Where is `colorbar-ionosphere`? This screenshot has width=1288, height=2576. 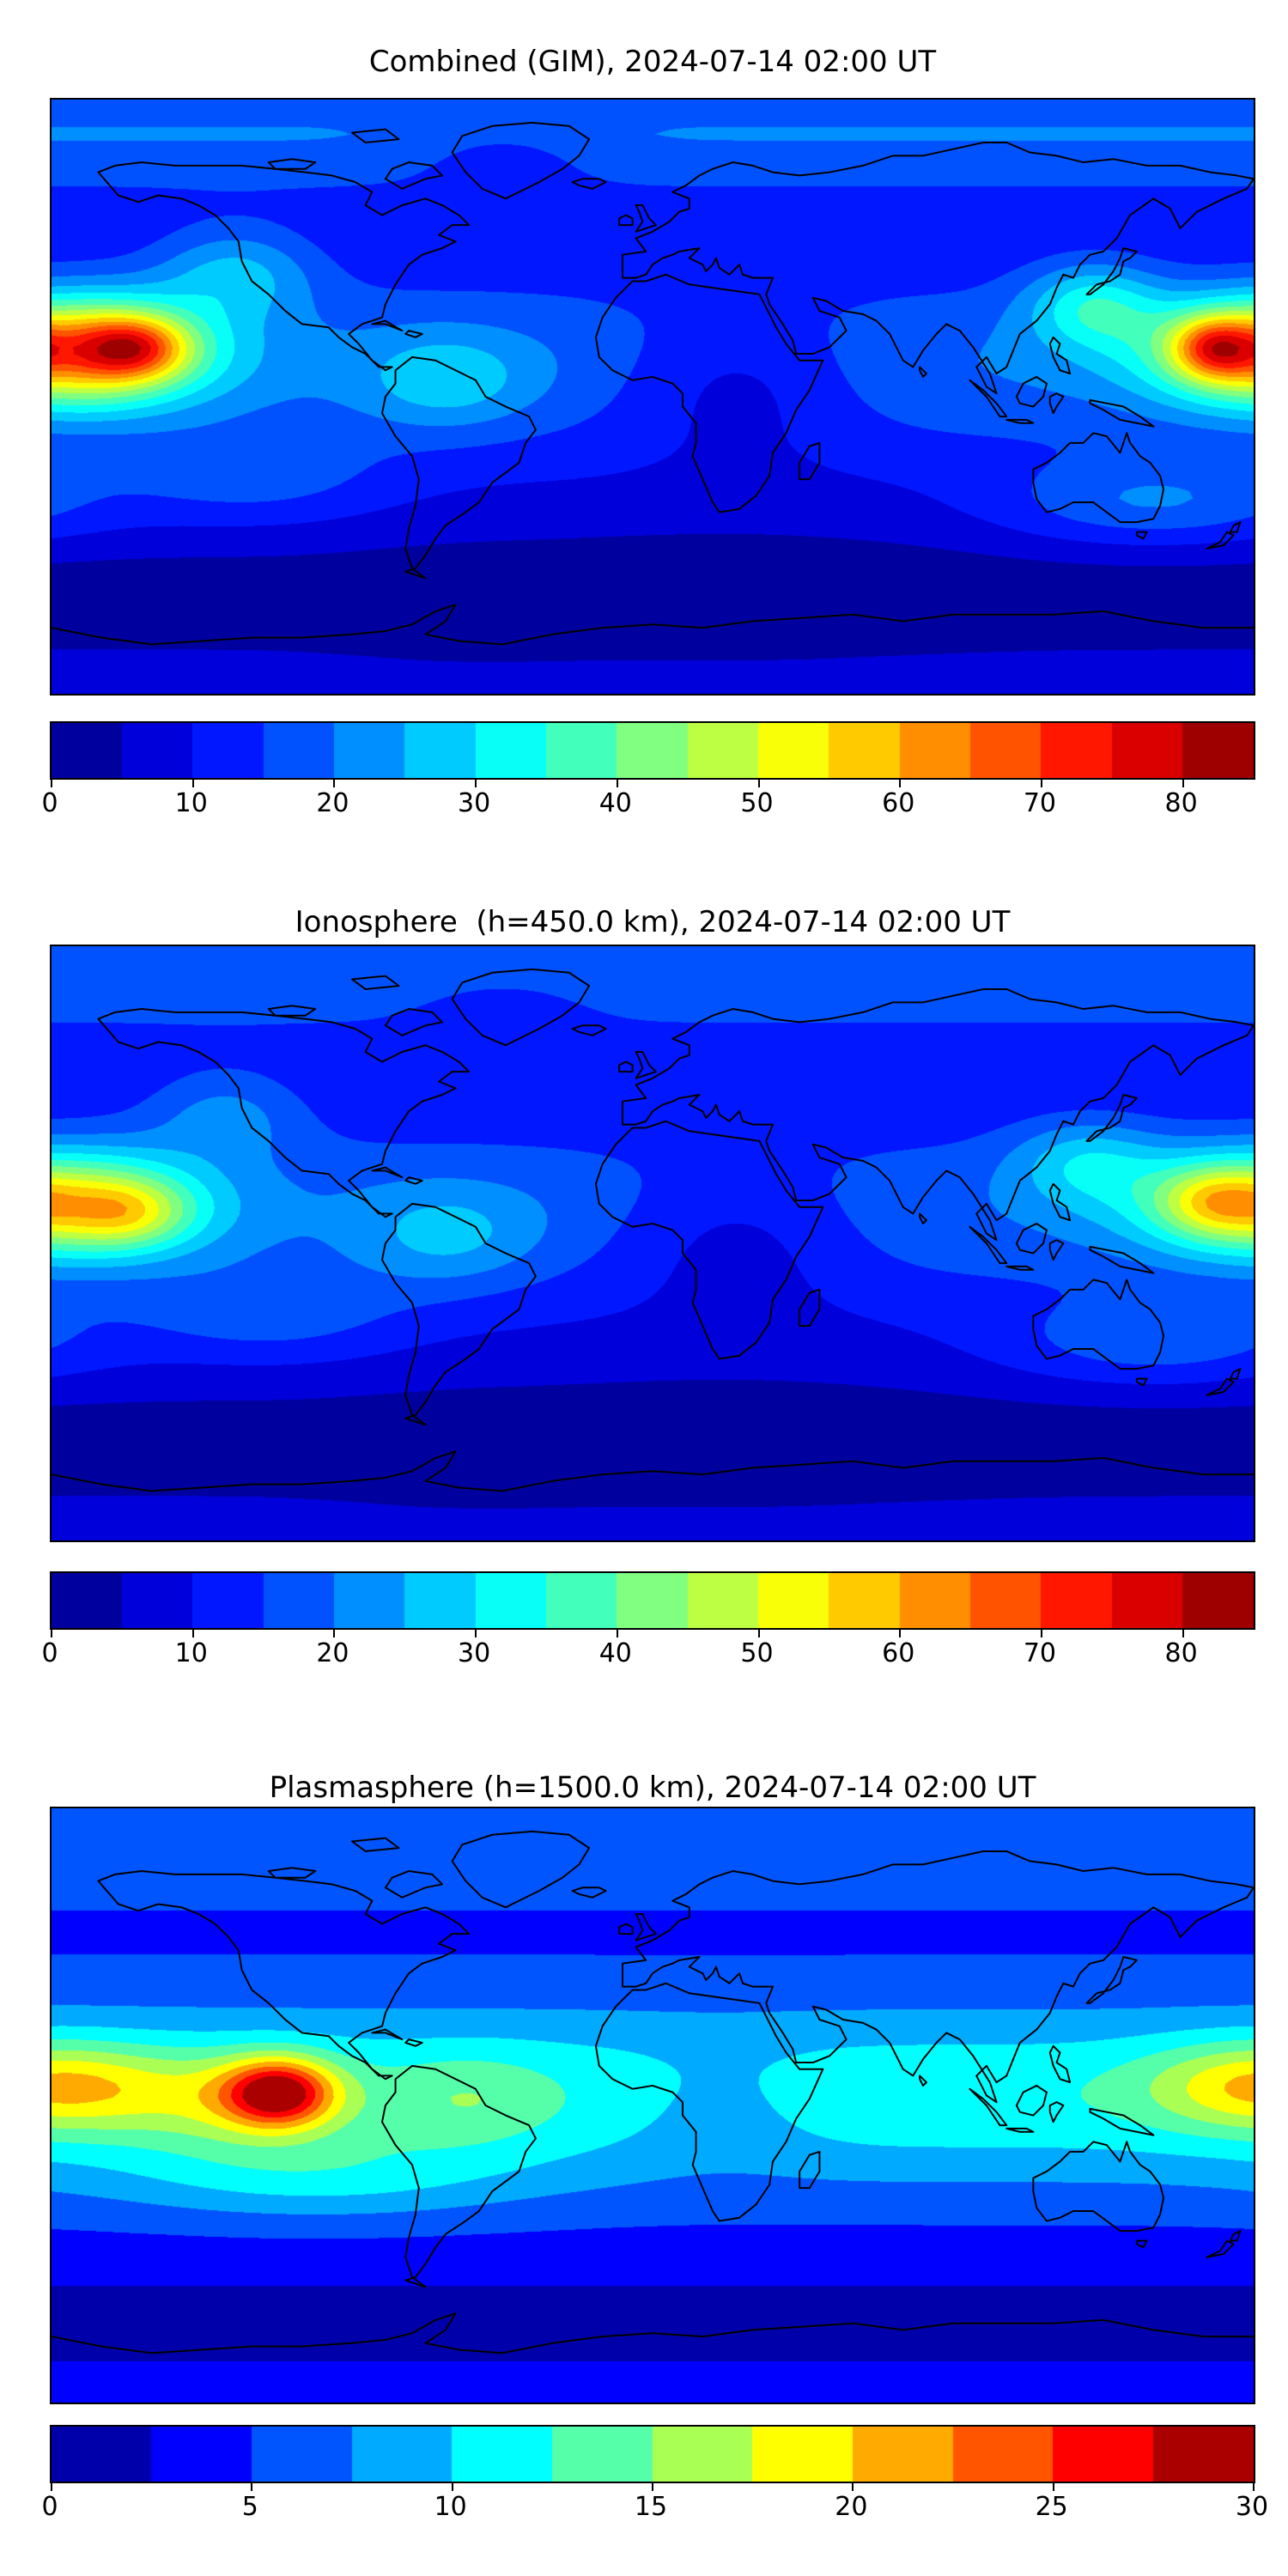
colorbar-ionosphere is located at coordinates (652, 1604).